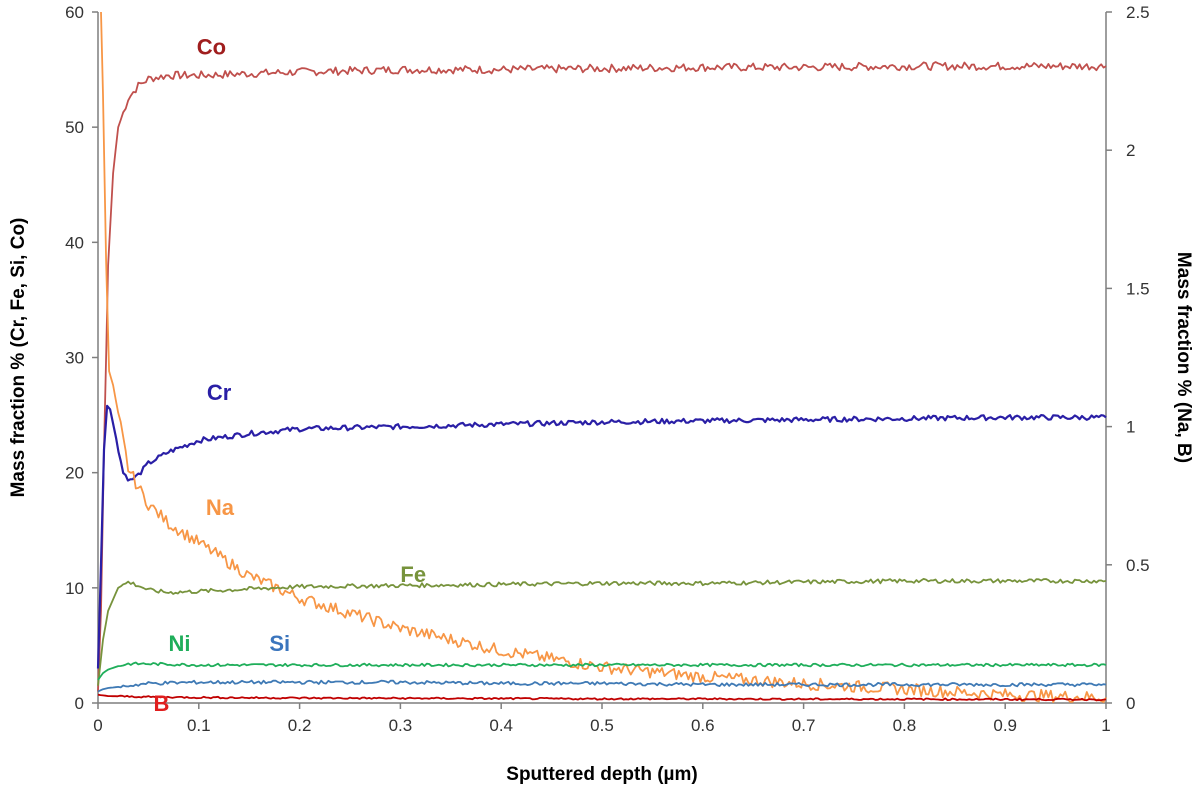 The height and width of the screenshot is (794, 1200). What do you see at coordinates (602, 671) in the screenshot?
I see `series-line-ni` at bounding box center [602, 671].